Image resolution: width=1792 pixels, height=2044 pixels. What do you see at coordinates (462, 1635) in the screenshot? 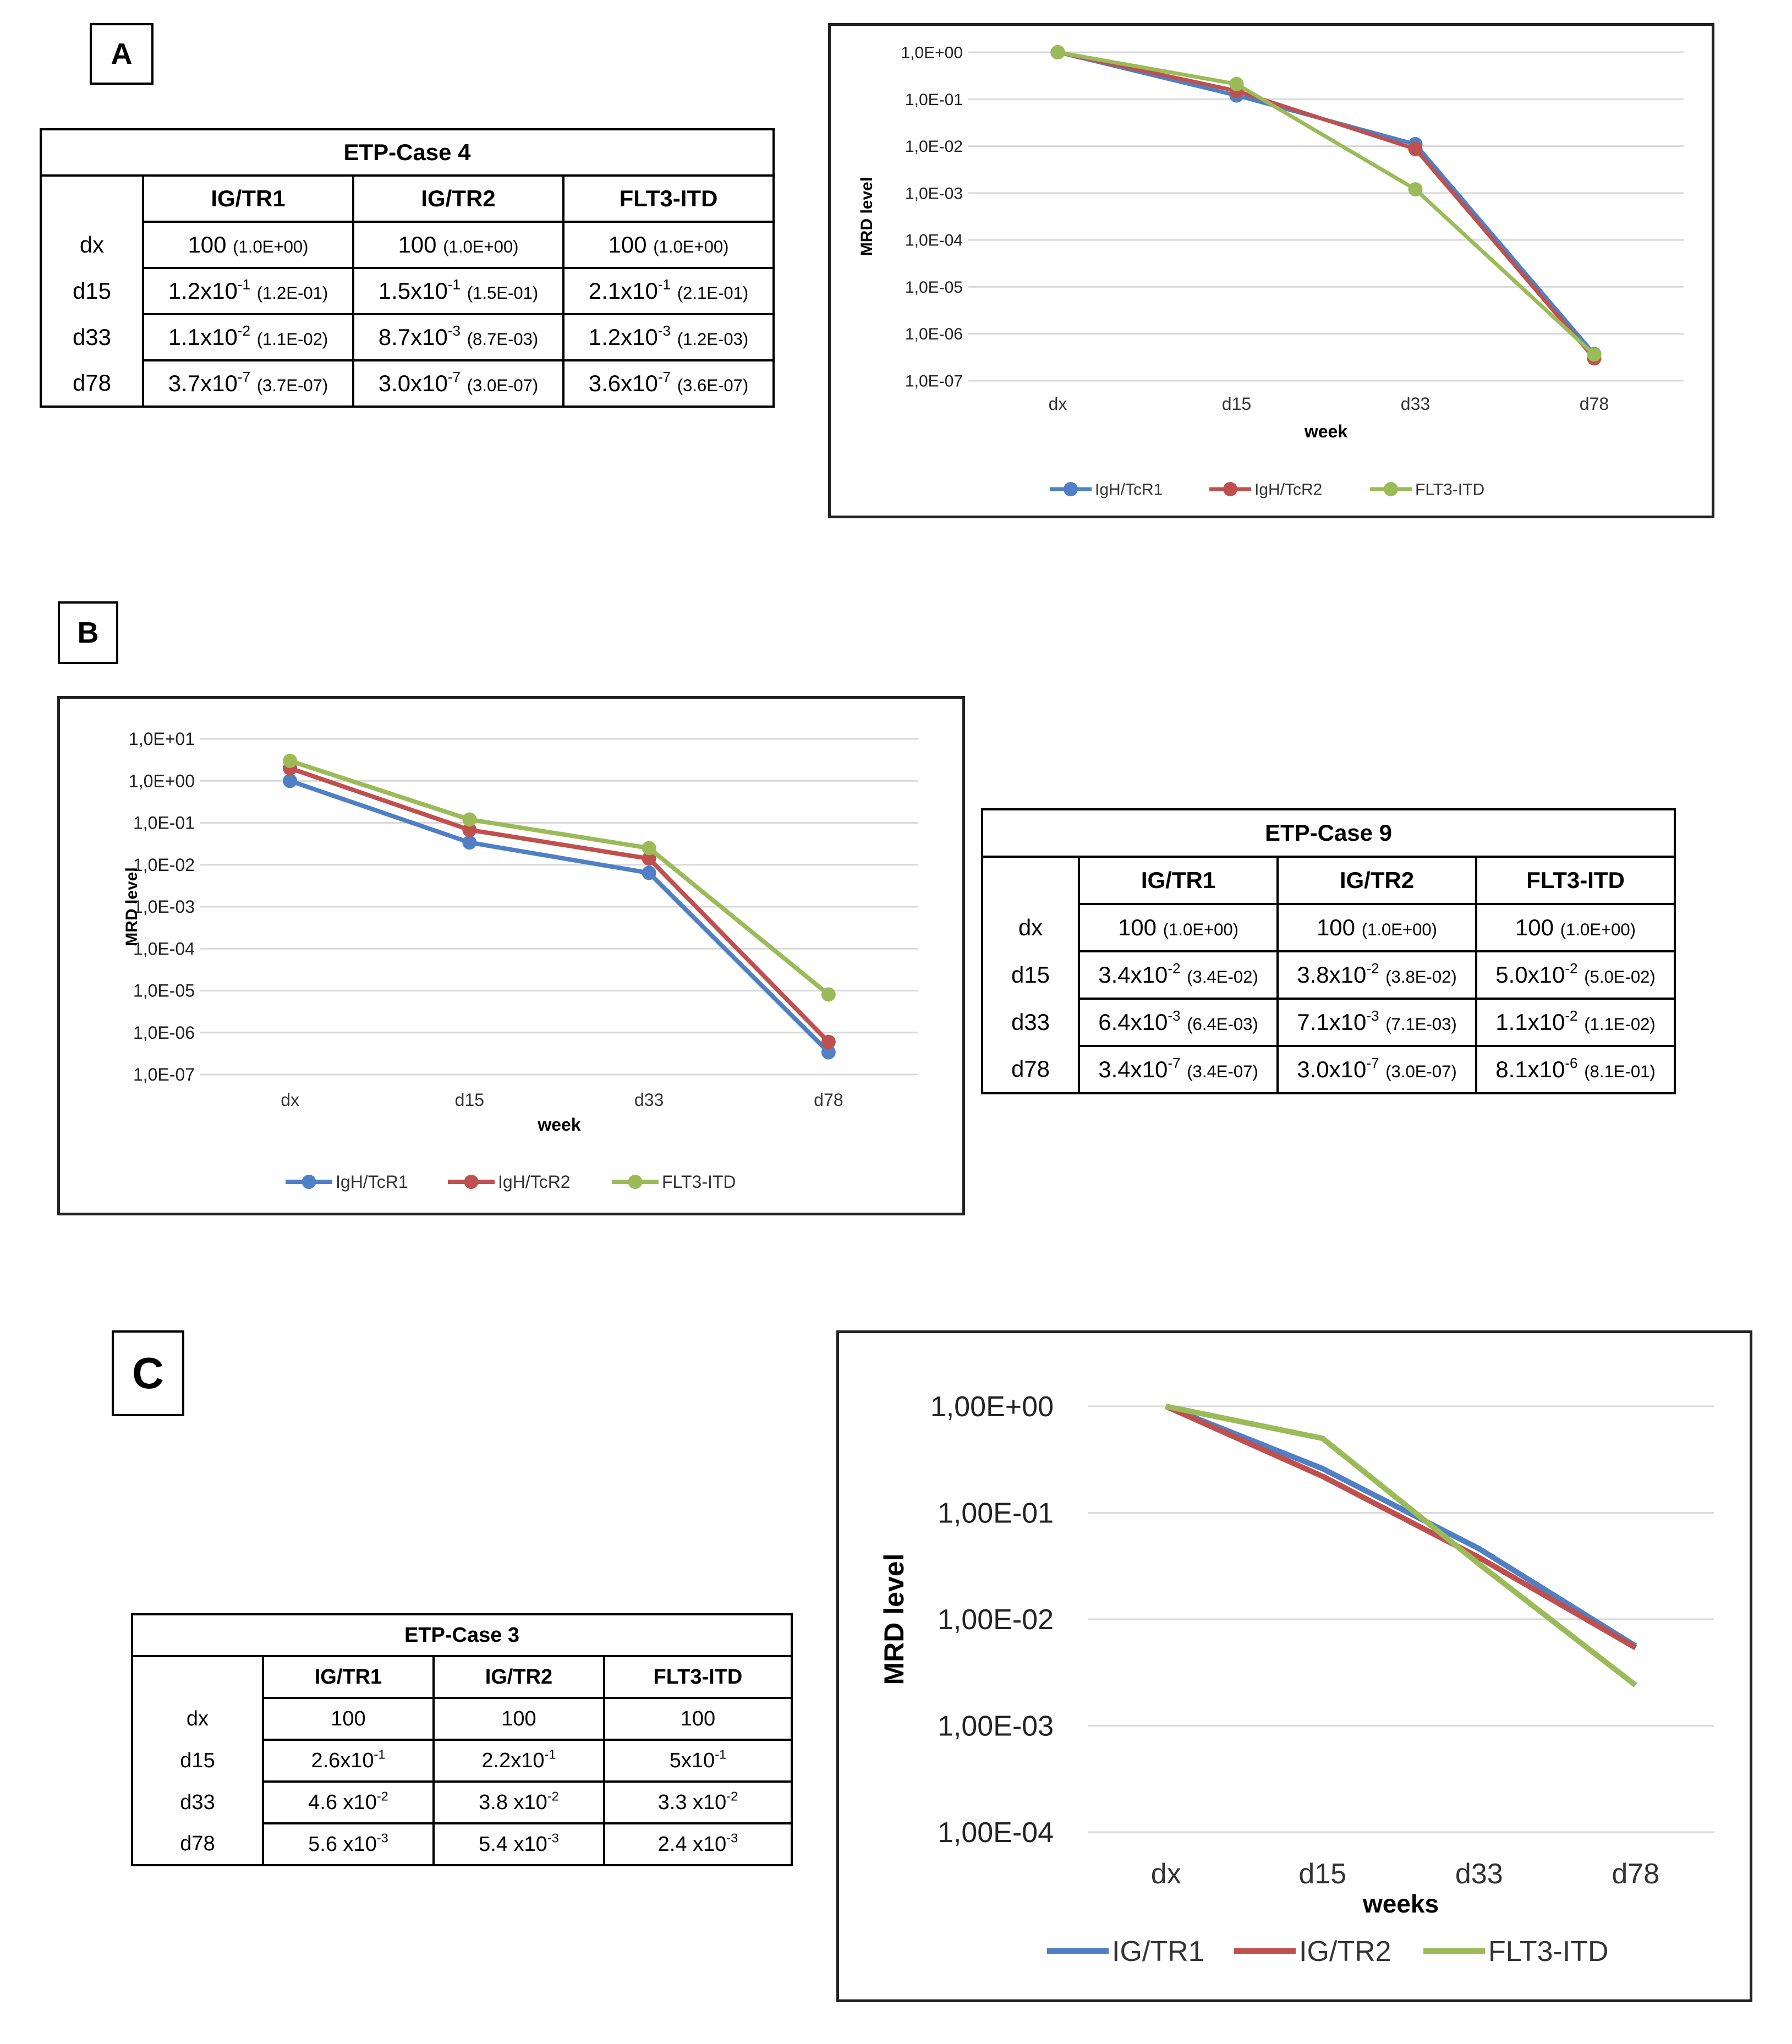
I see `table-title: ETP-Case 3` at bounding box center [462, 1635].